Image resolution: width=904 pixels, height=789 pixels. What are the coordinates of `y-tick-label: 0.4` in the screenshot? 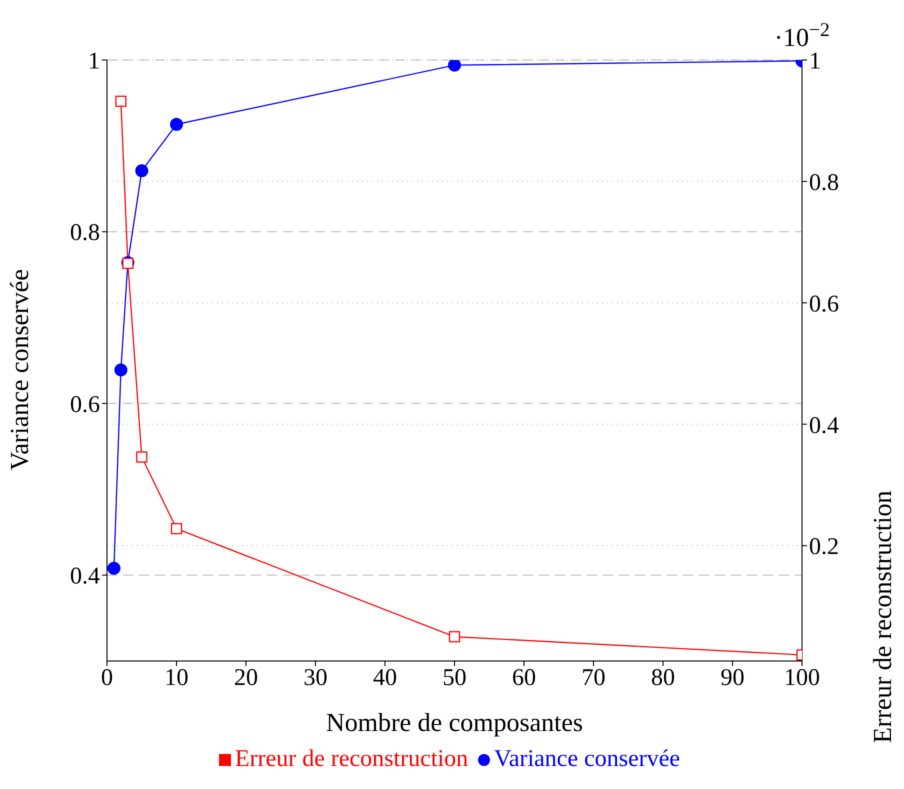 It's located at (85, 577).